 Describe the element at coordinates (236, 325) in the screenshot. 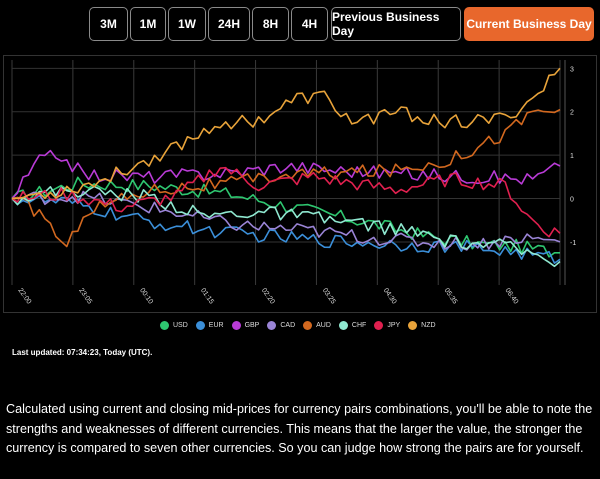

I see `legend-dot-gbp` at that location.